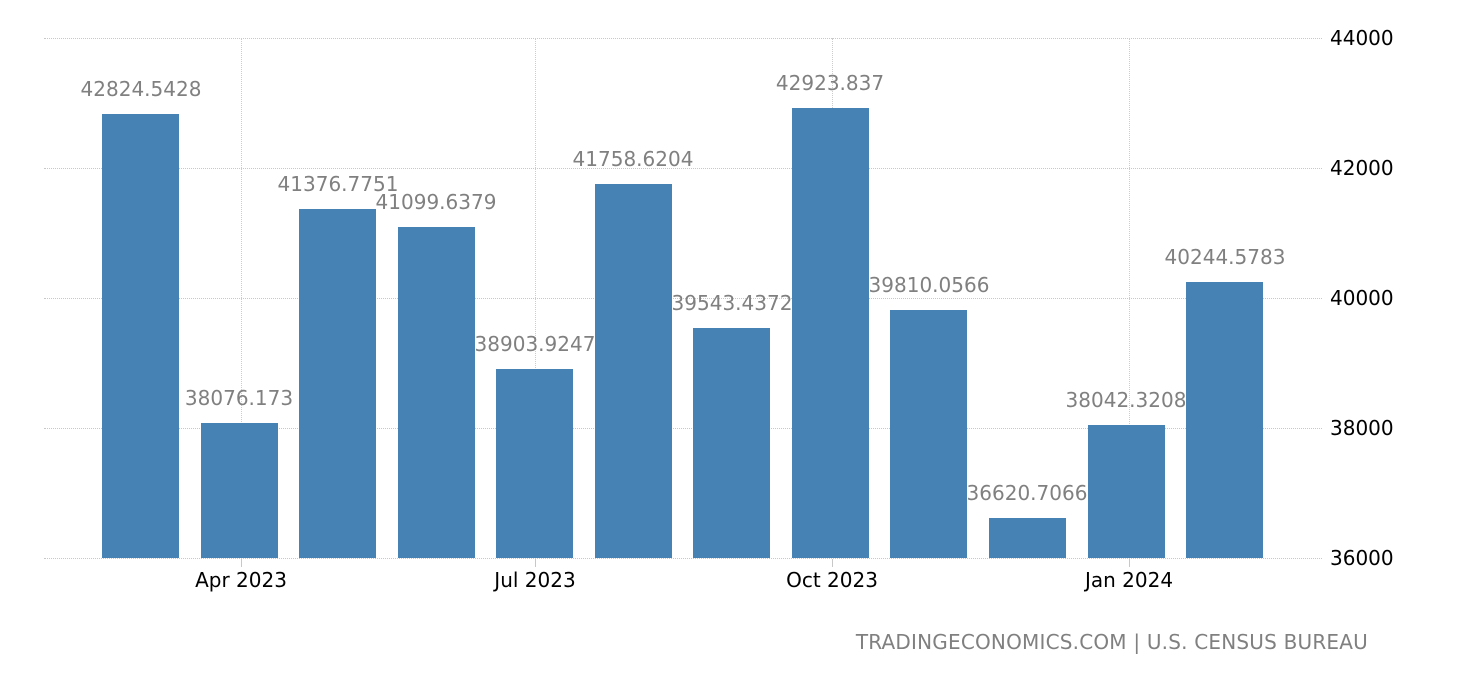 Image resolution: width=1460 pixels, height=680 pixels. Describe the element at coordinates (928, 434) in the screenshot. I see `bar-nov-2023` at that location.